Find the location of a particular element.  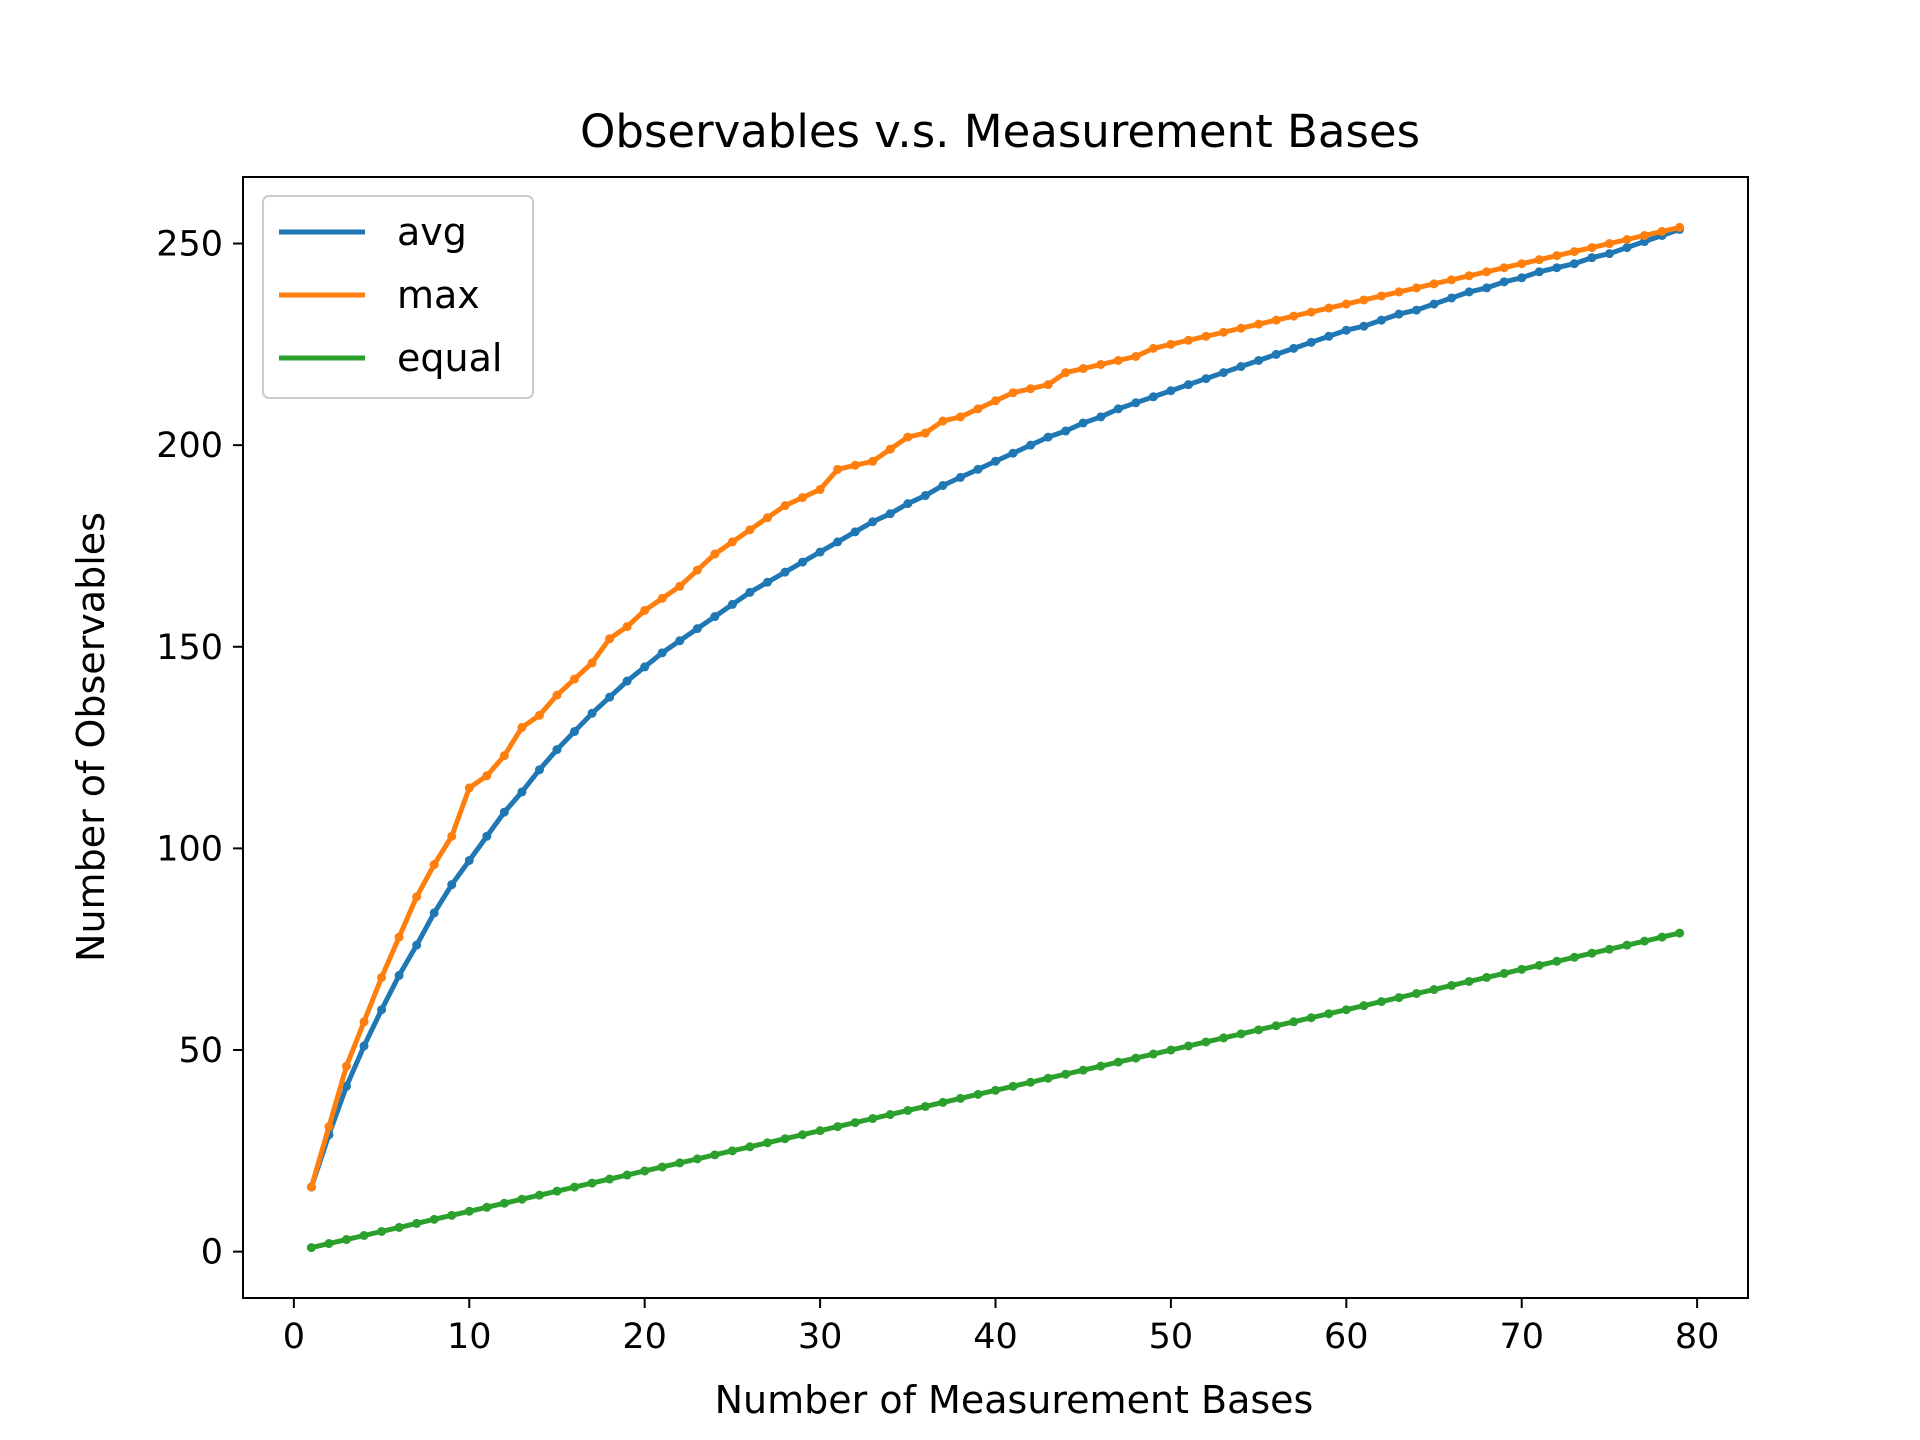

chart-title: Observables v.s. Measurement Bases is located at coordinates (1000, 131).